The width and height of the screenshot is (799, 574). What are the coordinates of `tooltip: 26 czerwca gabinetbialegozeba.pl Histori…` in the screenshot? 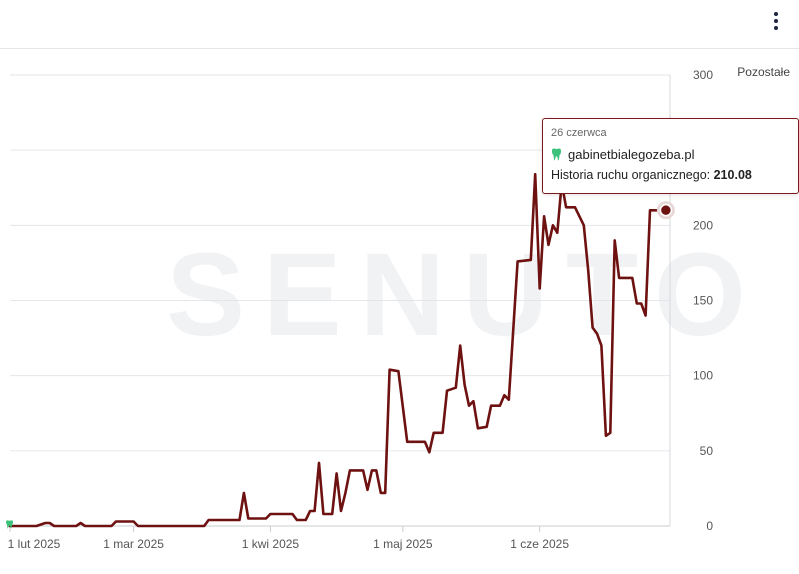 It's located at (670, 156).